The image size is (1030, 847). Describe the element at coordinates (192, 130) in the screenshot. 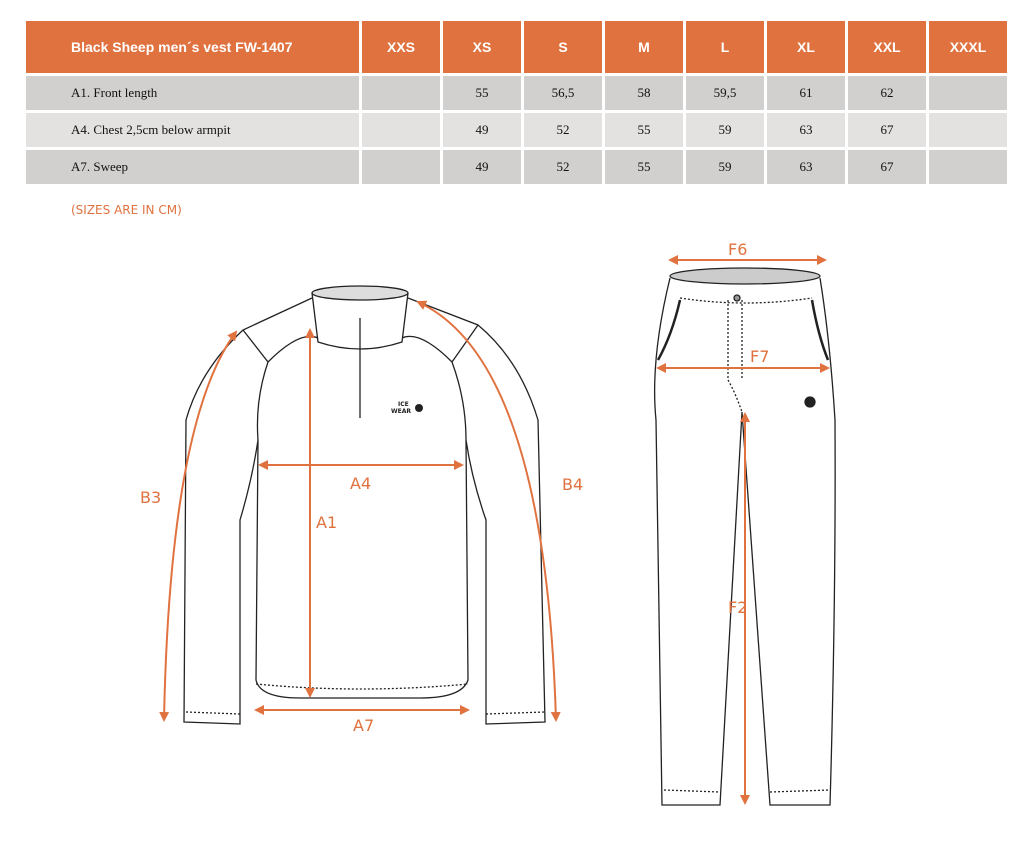

I see `row-label: A4. Chest 2,5cm below armpit` at that location.